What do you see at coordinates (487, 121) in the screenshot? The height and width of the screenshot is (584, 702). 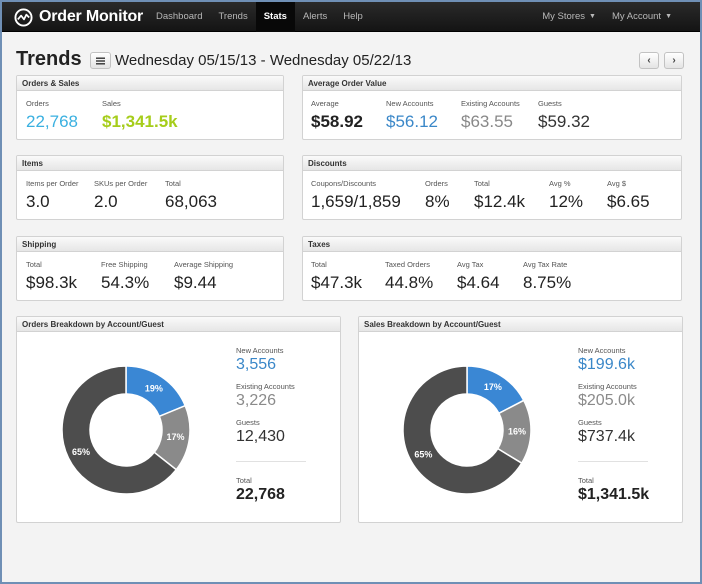 I see `stat-value: $63.55` at bounding box center [487, 121].